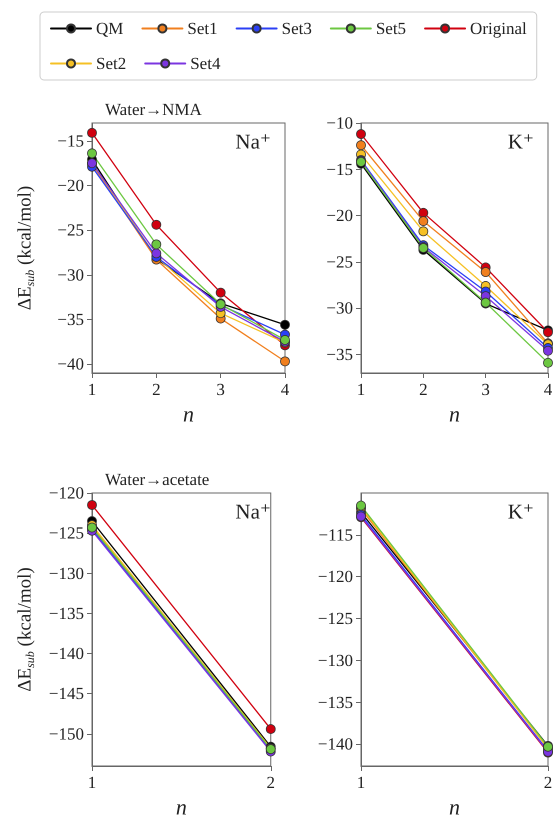 This screenshot has width=556, height=823. Describe the element at coordinates (110, 28) in the screenshot. I see `legend-label: QM` at that location.